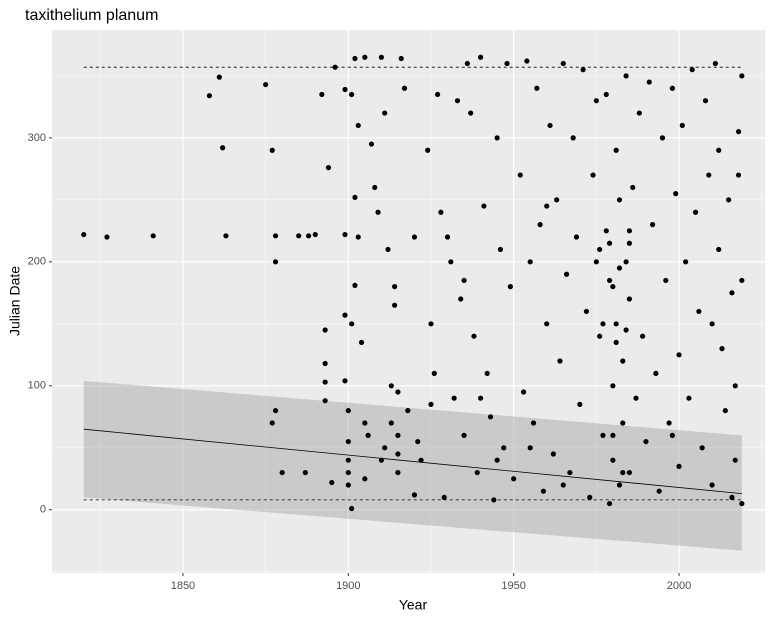  Describe the element at coordinates (679, 586) in the screenshot. I see `x-tick-label: 2000` at that location.